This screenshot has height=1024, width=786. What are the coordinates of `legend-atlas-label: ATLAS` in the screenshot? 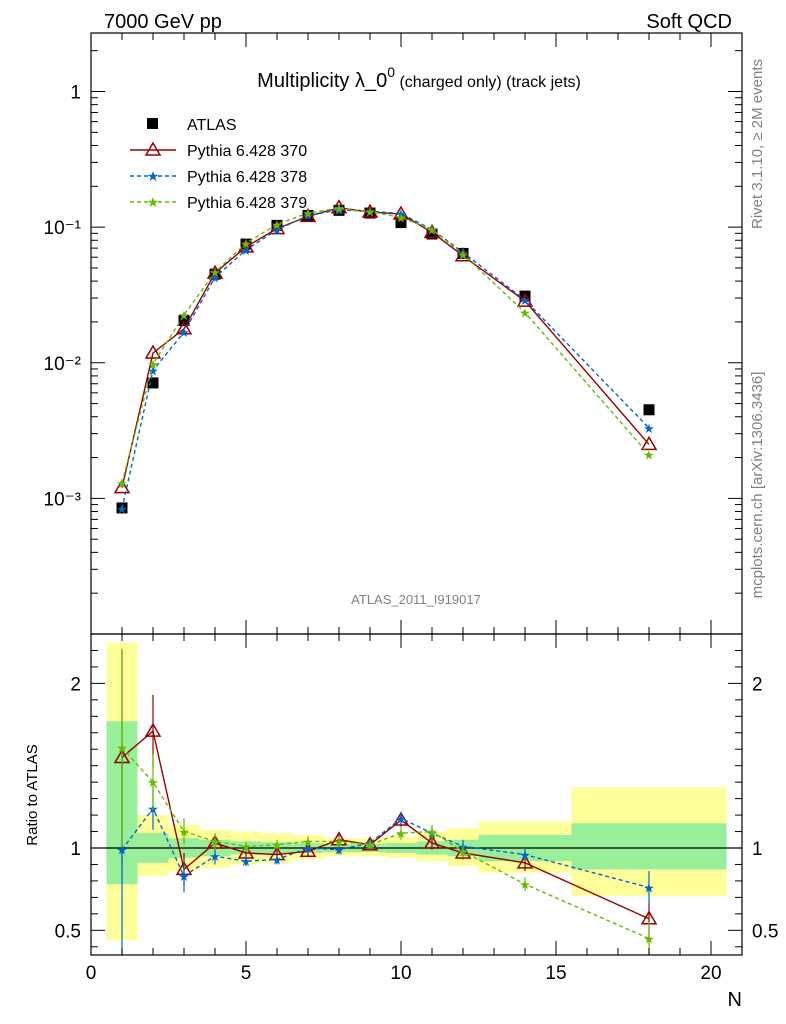 It's located at (212, 125).